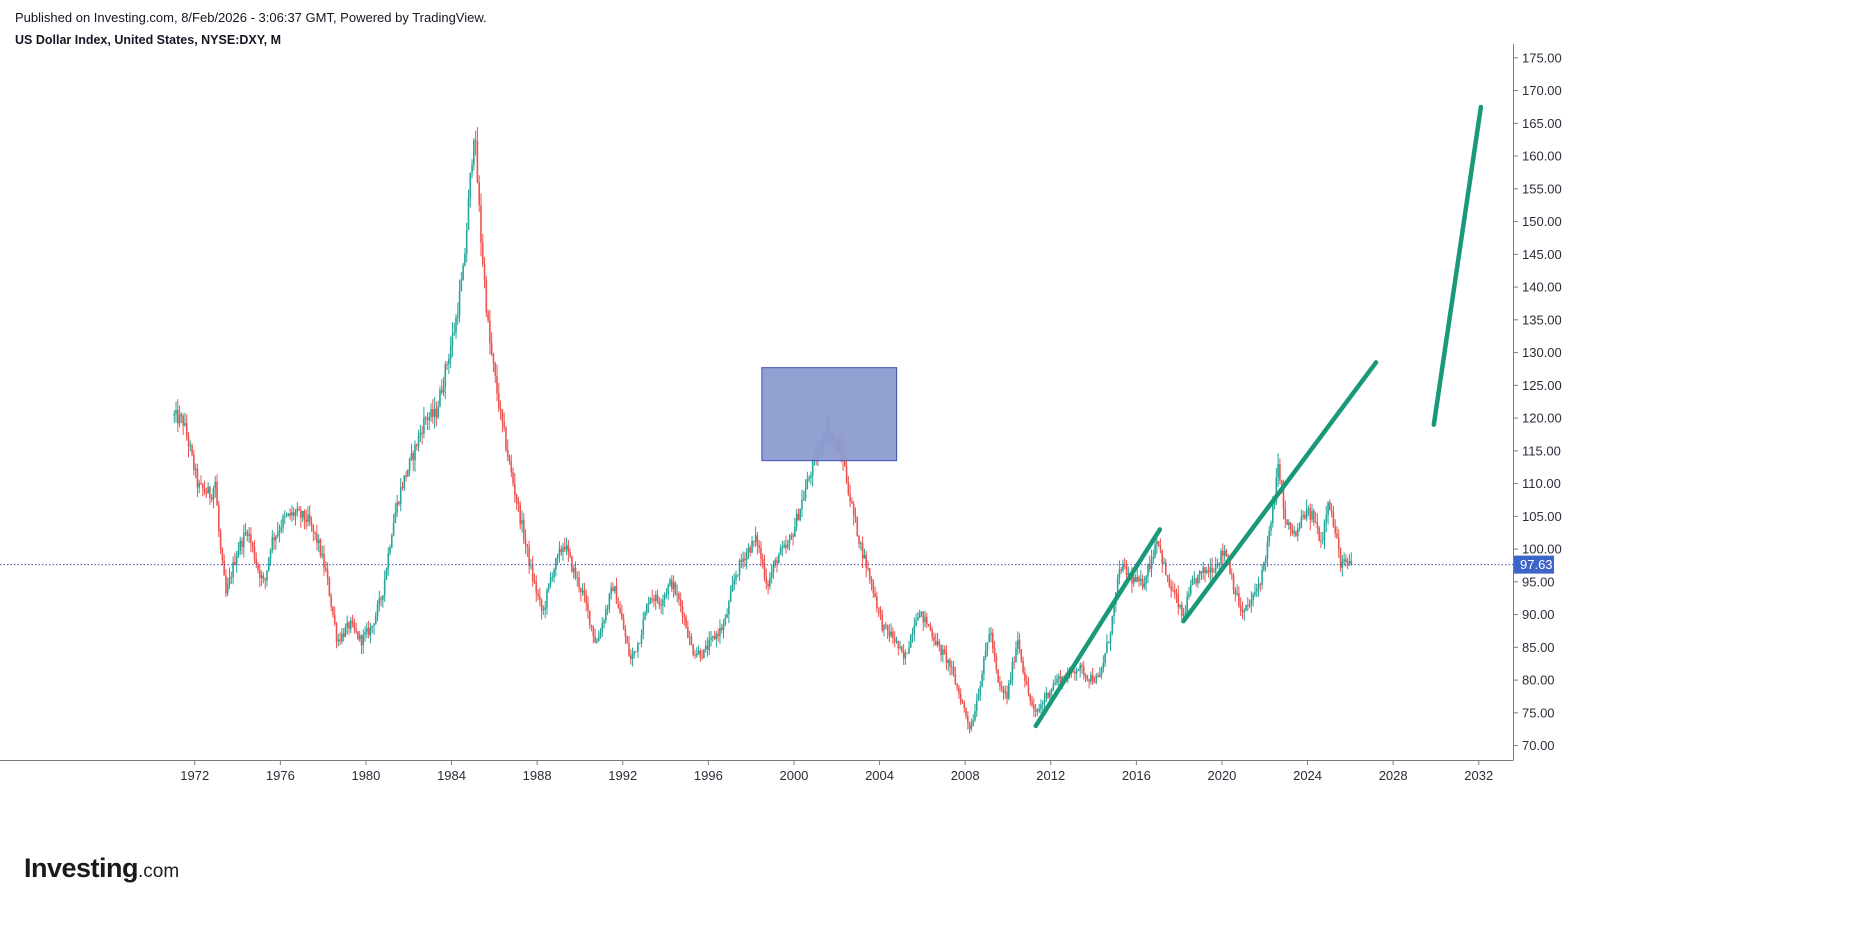  Describe the element at coordinates (829, 414) in the screenshot. I see `highlight-rectangle` at that location.